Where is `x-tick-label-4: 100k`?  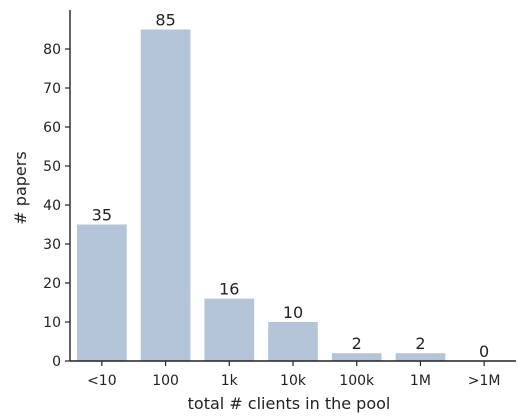
x-tick-label-4: 100k is located at coordinates (357, 381).